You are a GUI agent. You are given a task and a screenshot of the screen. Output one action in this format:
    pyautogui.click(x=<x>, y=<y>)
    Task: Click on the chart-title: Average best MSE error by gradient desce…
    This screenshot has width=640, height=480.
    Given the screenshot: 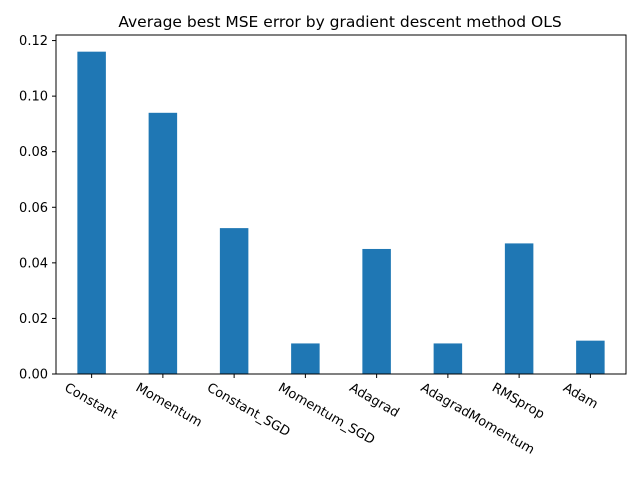 What is the action you would take?
    pyautogui.click(x=339, y=22)
    